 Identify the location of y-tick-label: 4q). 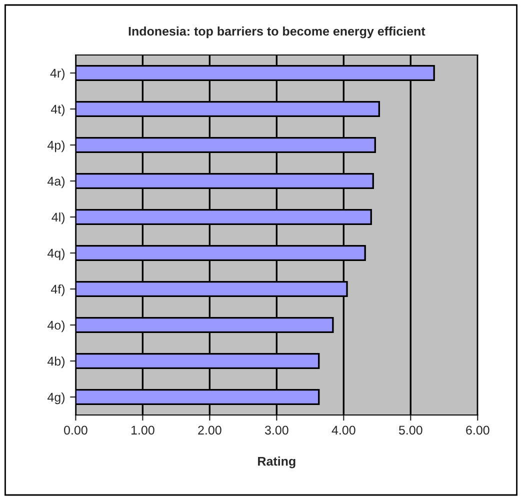
(55, 254).